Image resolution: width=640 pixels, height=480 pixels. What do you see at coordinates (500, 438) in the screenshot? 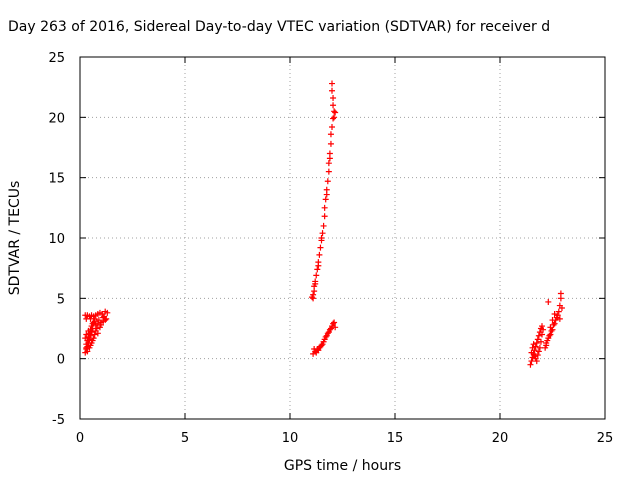
I see `x-tick-label: 20` at bounding box center [500, 438].